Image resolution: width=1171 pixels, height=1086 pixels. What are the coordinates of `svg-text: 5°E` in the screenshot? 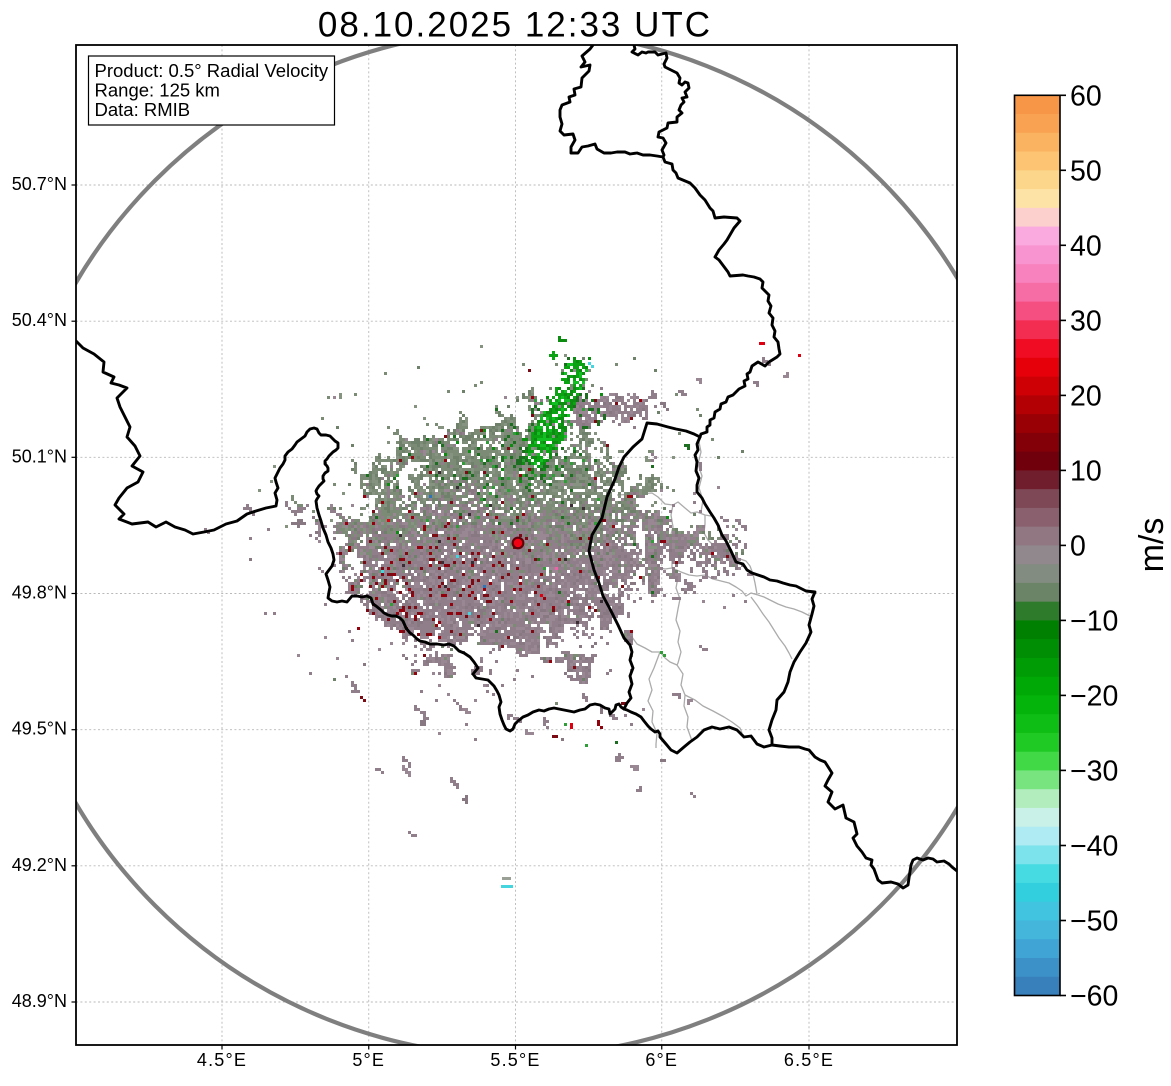 It's located at (368, 1060).